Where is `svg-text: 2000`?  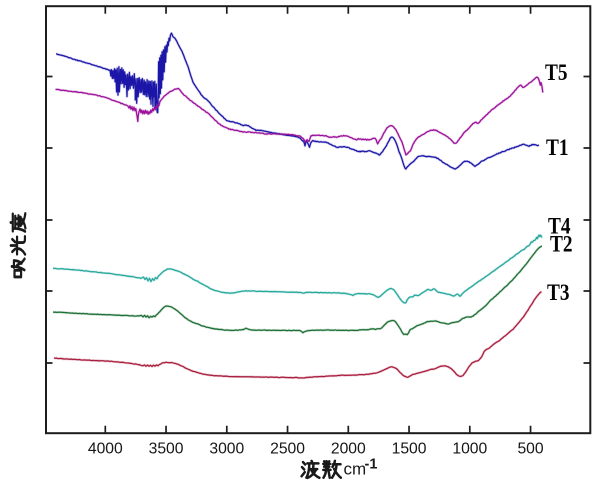
svg-text: 2000 is located at coordinates (348, 449).